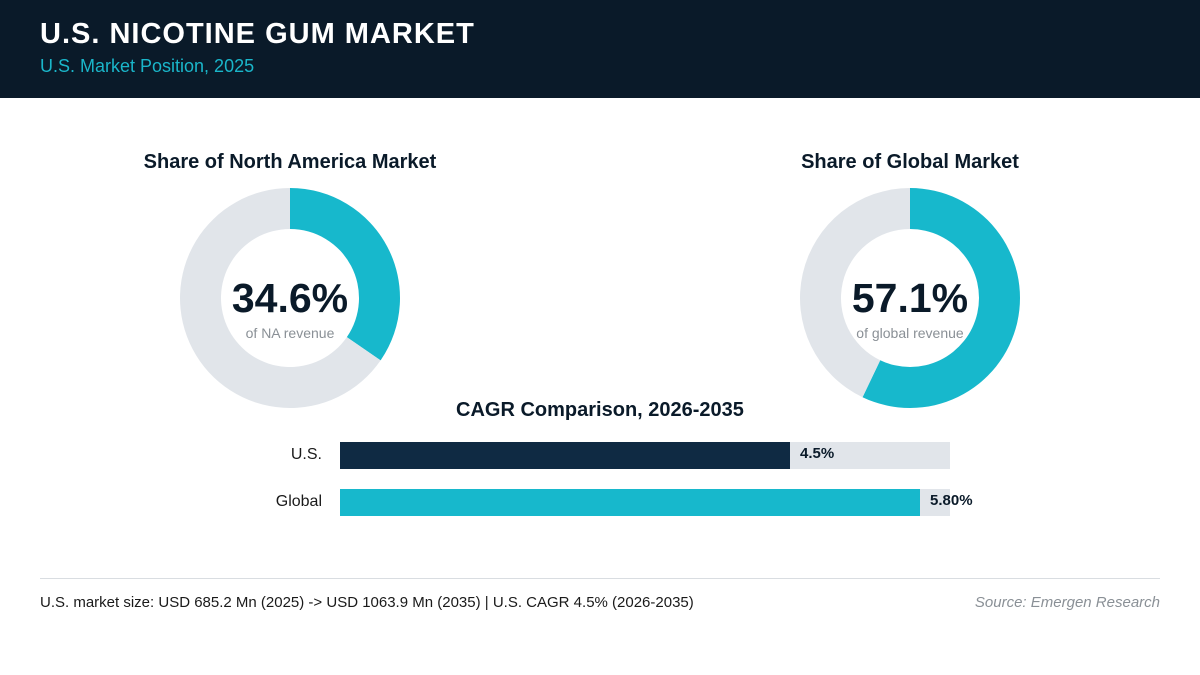 The width and height of the screenshot is (1200, 675). I want to click on global-remainder-slice, so click(855, 292).